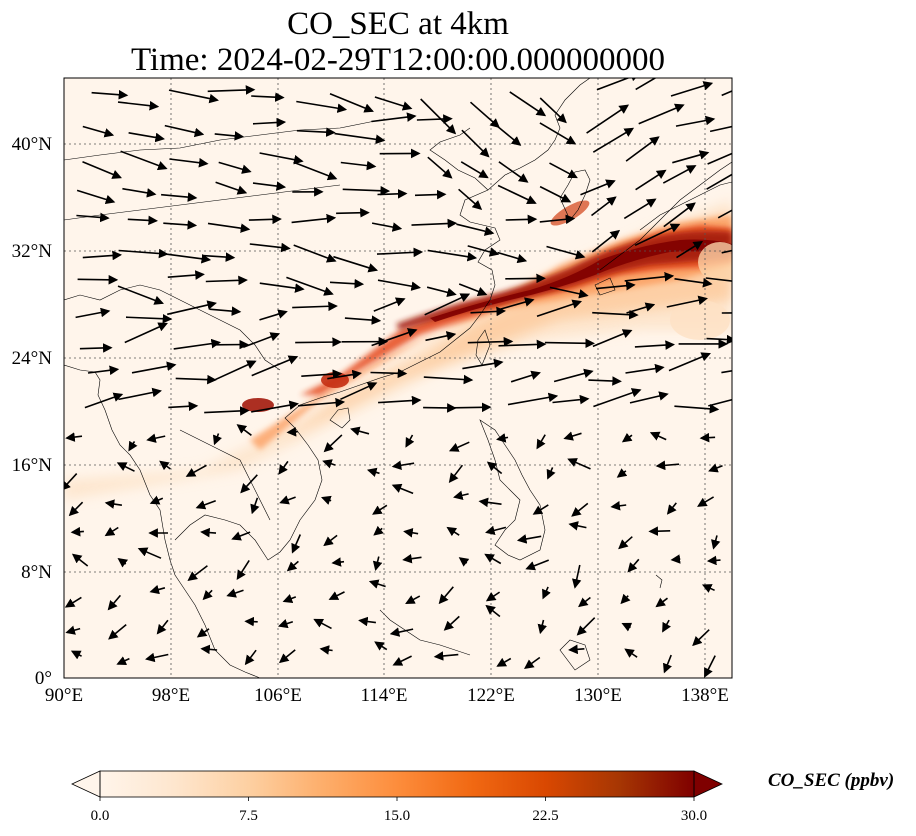  Describe the element at coordinates (397, 784) in the screenshot. I see `colorbar-gradient` at that location.